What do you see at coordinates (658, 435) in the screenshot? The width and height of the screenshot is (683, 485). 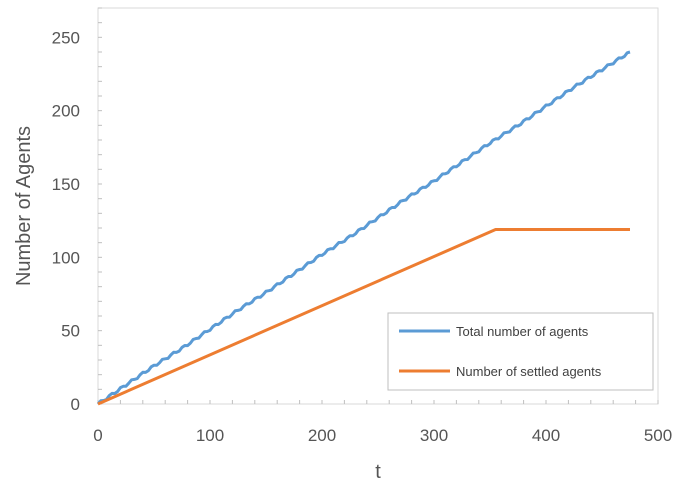 I see `x-tick-label: 500` at bounding box center [658, 435].